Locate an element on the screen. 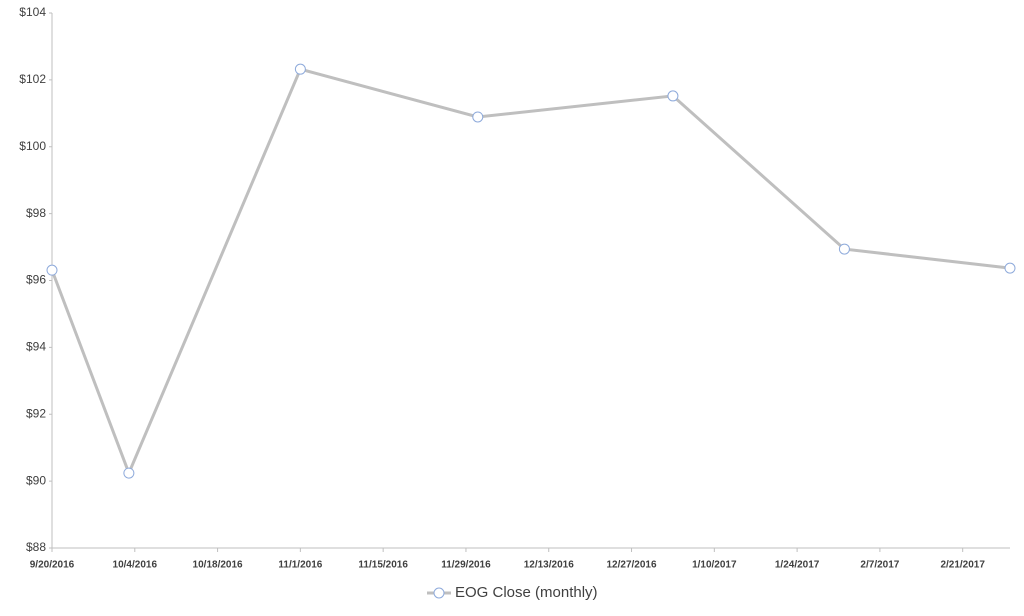 The image size is (1024, 616). y-tick-label: $94 is located at coordinates (36, 347).